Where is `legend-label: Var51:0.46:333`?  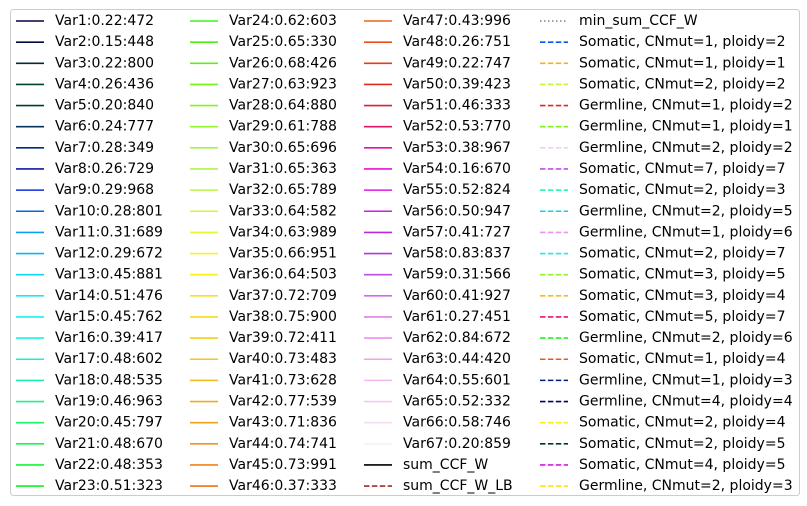
legend-label: Var51:0.46:333 is located at coordinates (457, 106).